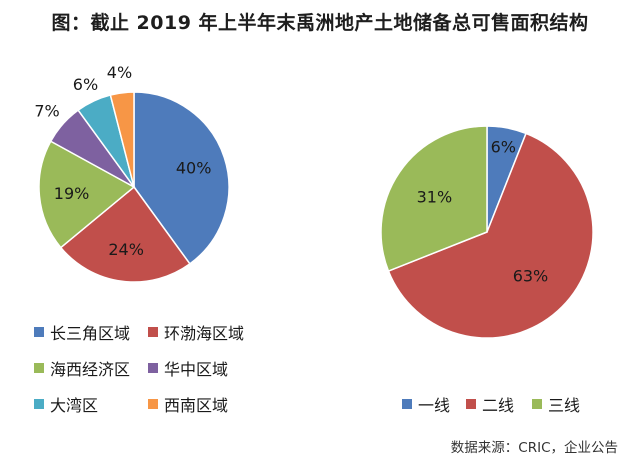 The height and width of the screenshot is (463, 640). I want to click on legend-label: 三线, so click(564, 405).